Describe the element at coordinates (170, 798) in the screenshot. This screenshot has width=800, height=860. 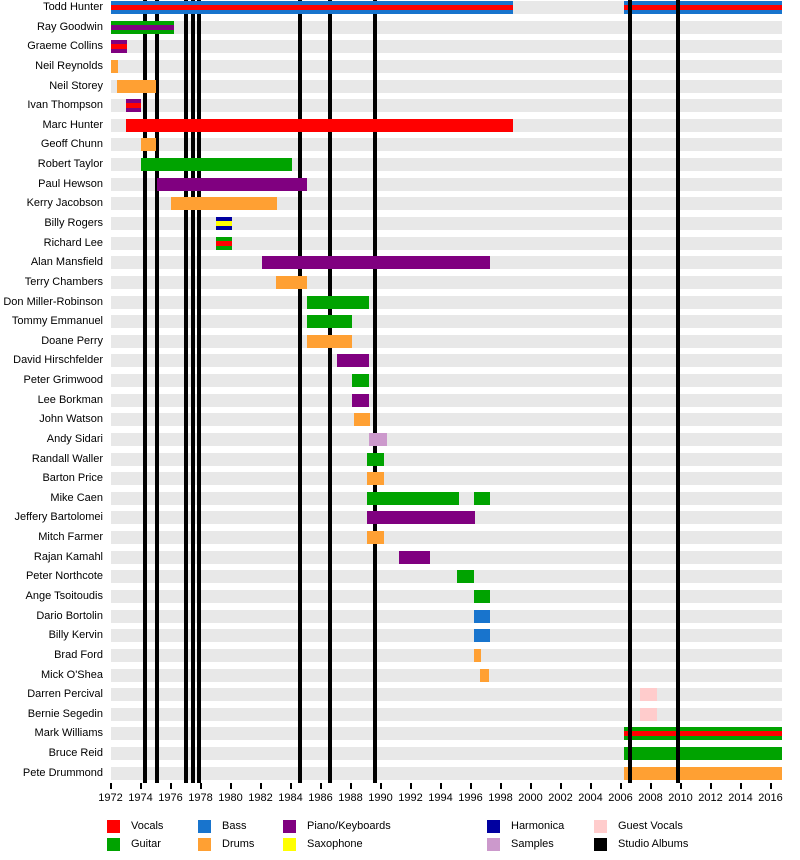
I see `axis-tick-label: 1976` at that location.